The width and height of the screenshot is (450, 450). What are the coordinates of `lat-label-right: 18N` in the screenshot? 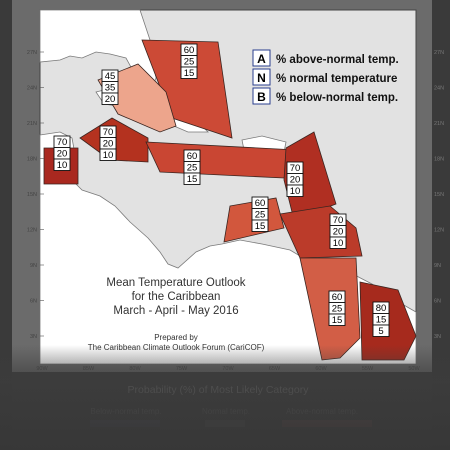 It's located at (439, 160).